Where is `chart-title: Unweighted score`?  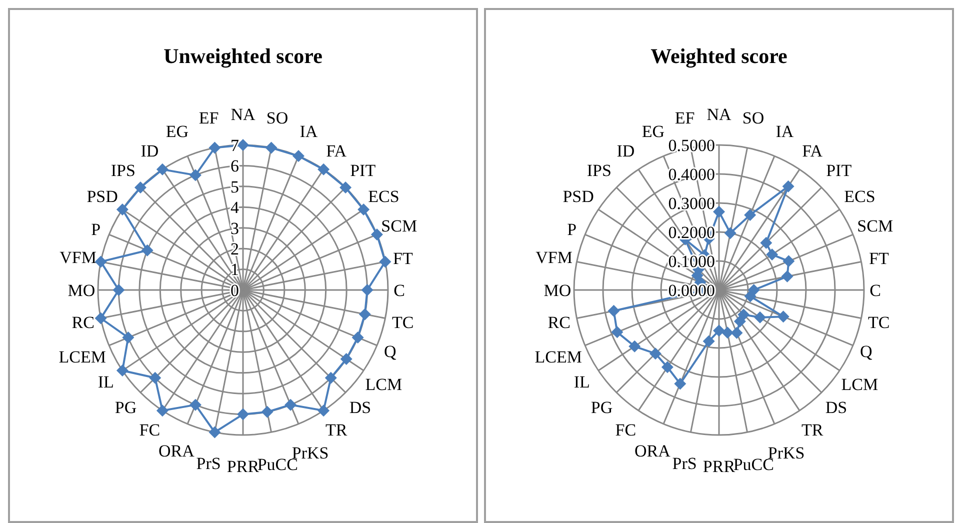 chart-title: Unweighted score is located at coordinates (243, 56).